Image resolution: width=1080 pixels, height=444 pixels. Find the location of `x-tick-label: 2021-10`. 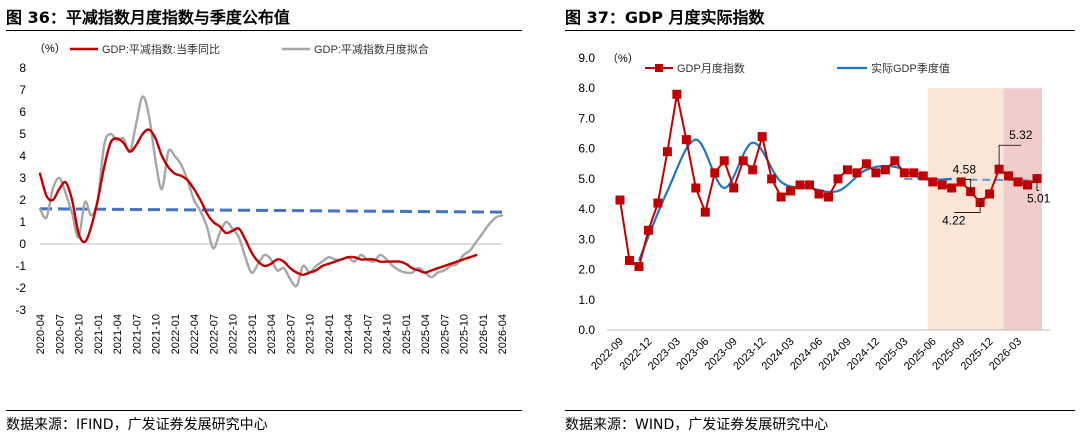

x-tick-label: 2021-10 is located at coordinates (157, 334).